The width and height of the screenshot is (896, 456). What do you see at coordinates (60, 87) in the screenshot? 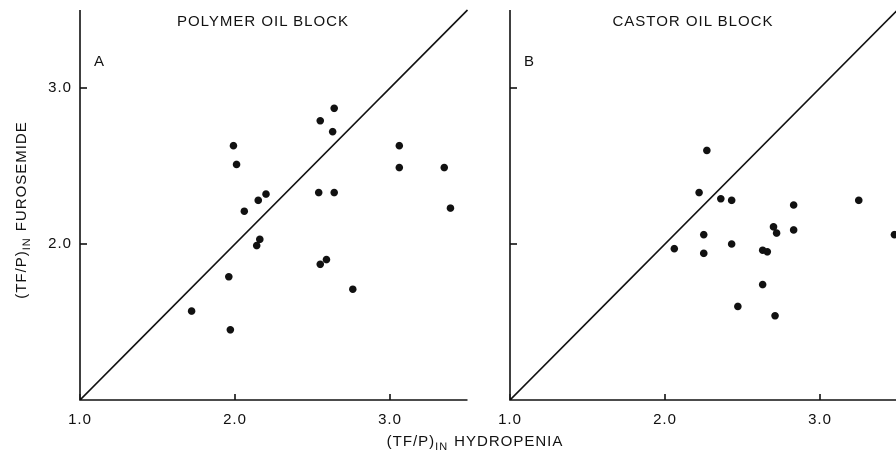
I see `y-tick-label: 3.0` at bounding box center [60, 87].